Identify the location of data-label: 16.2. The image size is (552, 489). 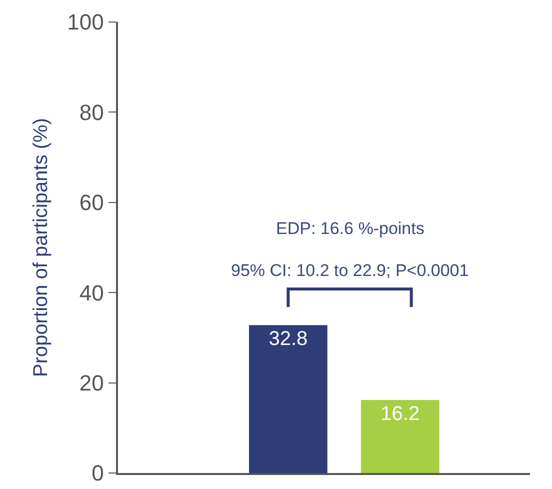
(400, 413).